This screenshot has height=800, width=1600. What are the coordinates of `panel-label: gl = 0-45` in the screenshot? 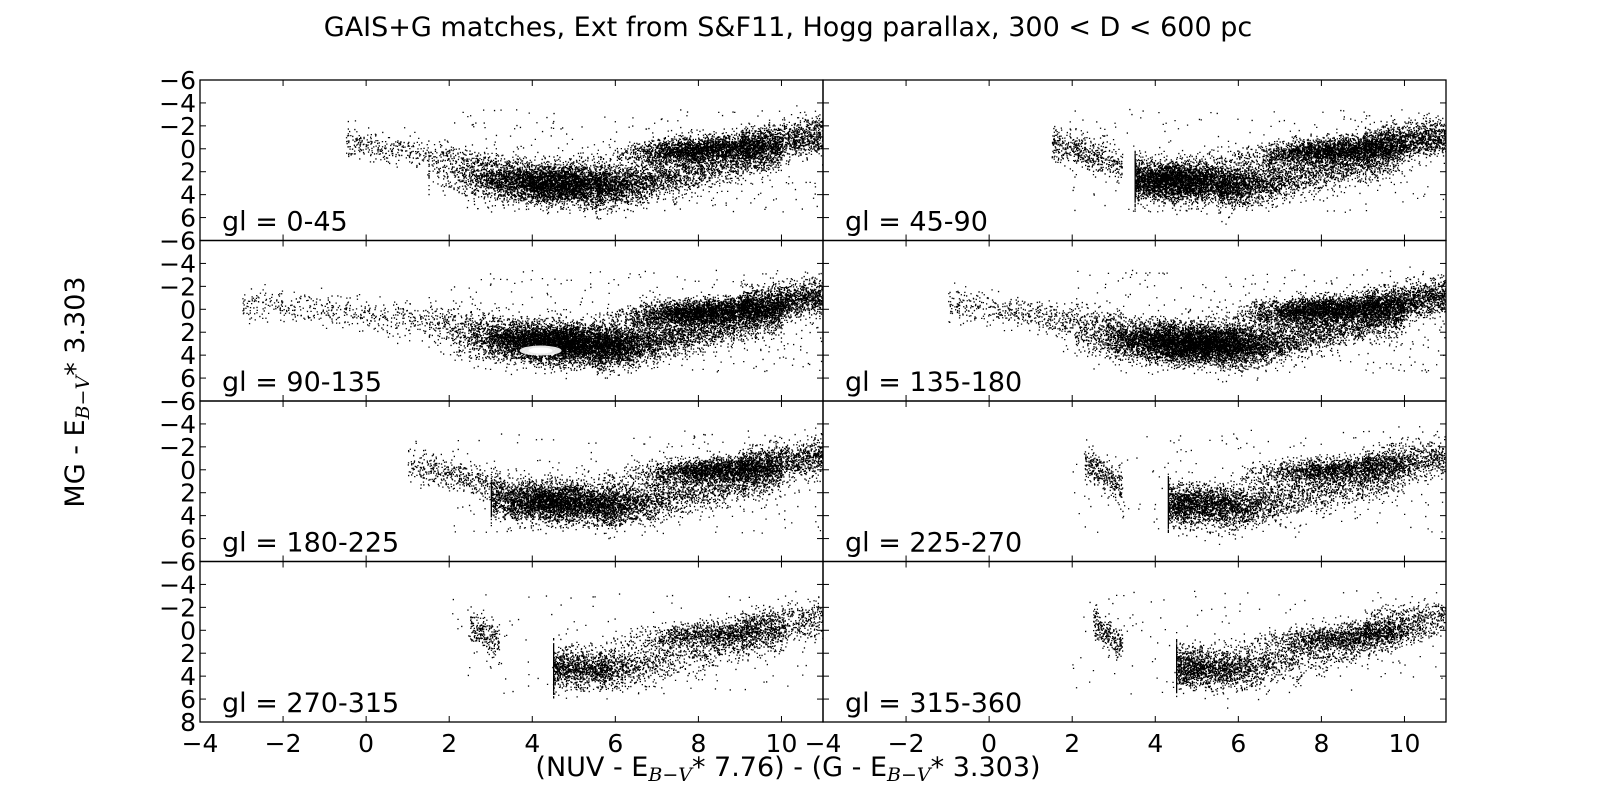 It's located at (285, 222).